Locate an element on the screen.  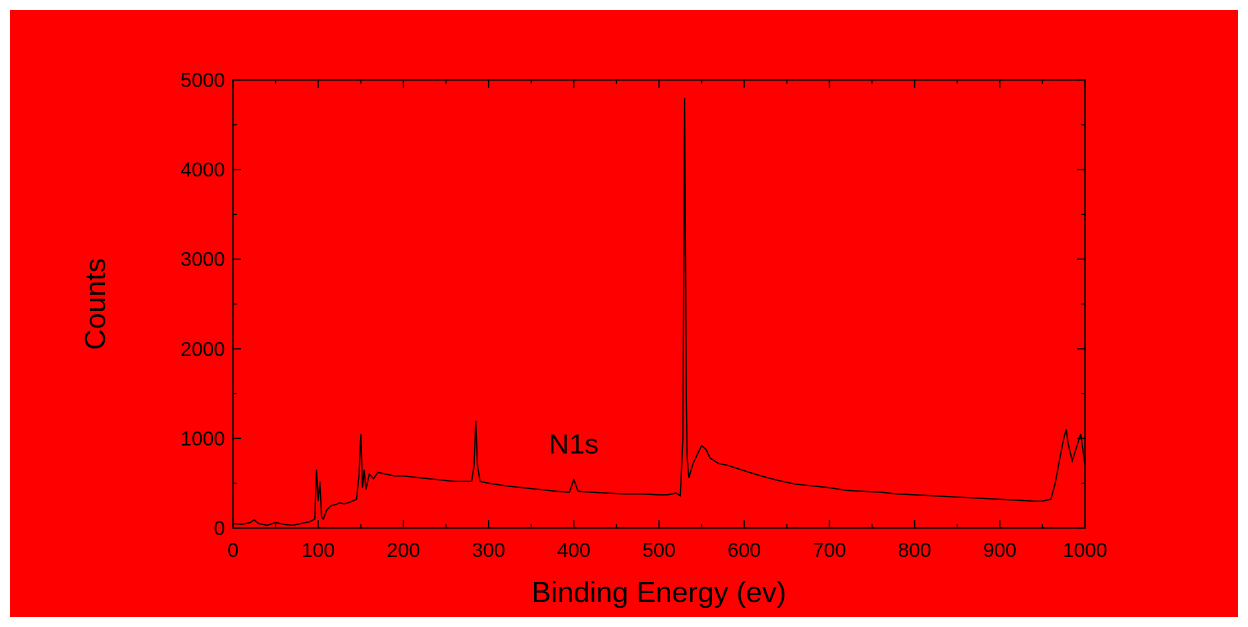
y-axis-tick-labels: 0 1000 2000 3000 4000 5000 is located at coordinates (203, 305).